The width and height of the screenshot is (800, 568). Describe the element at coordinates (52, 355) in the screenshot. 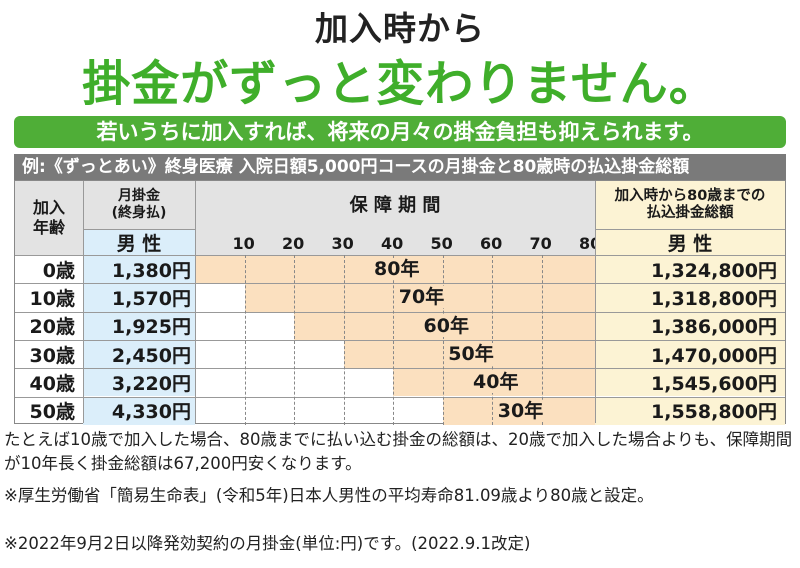

I see `row-age: 30歳` at that location.